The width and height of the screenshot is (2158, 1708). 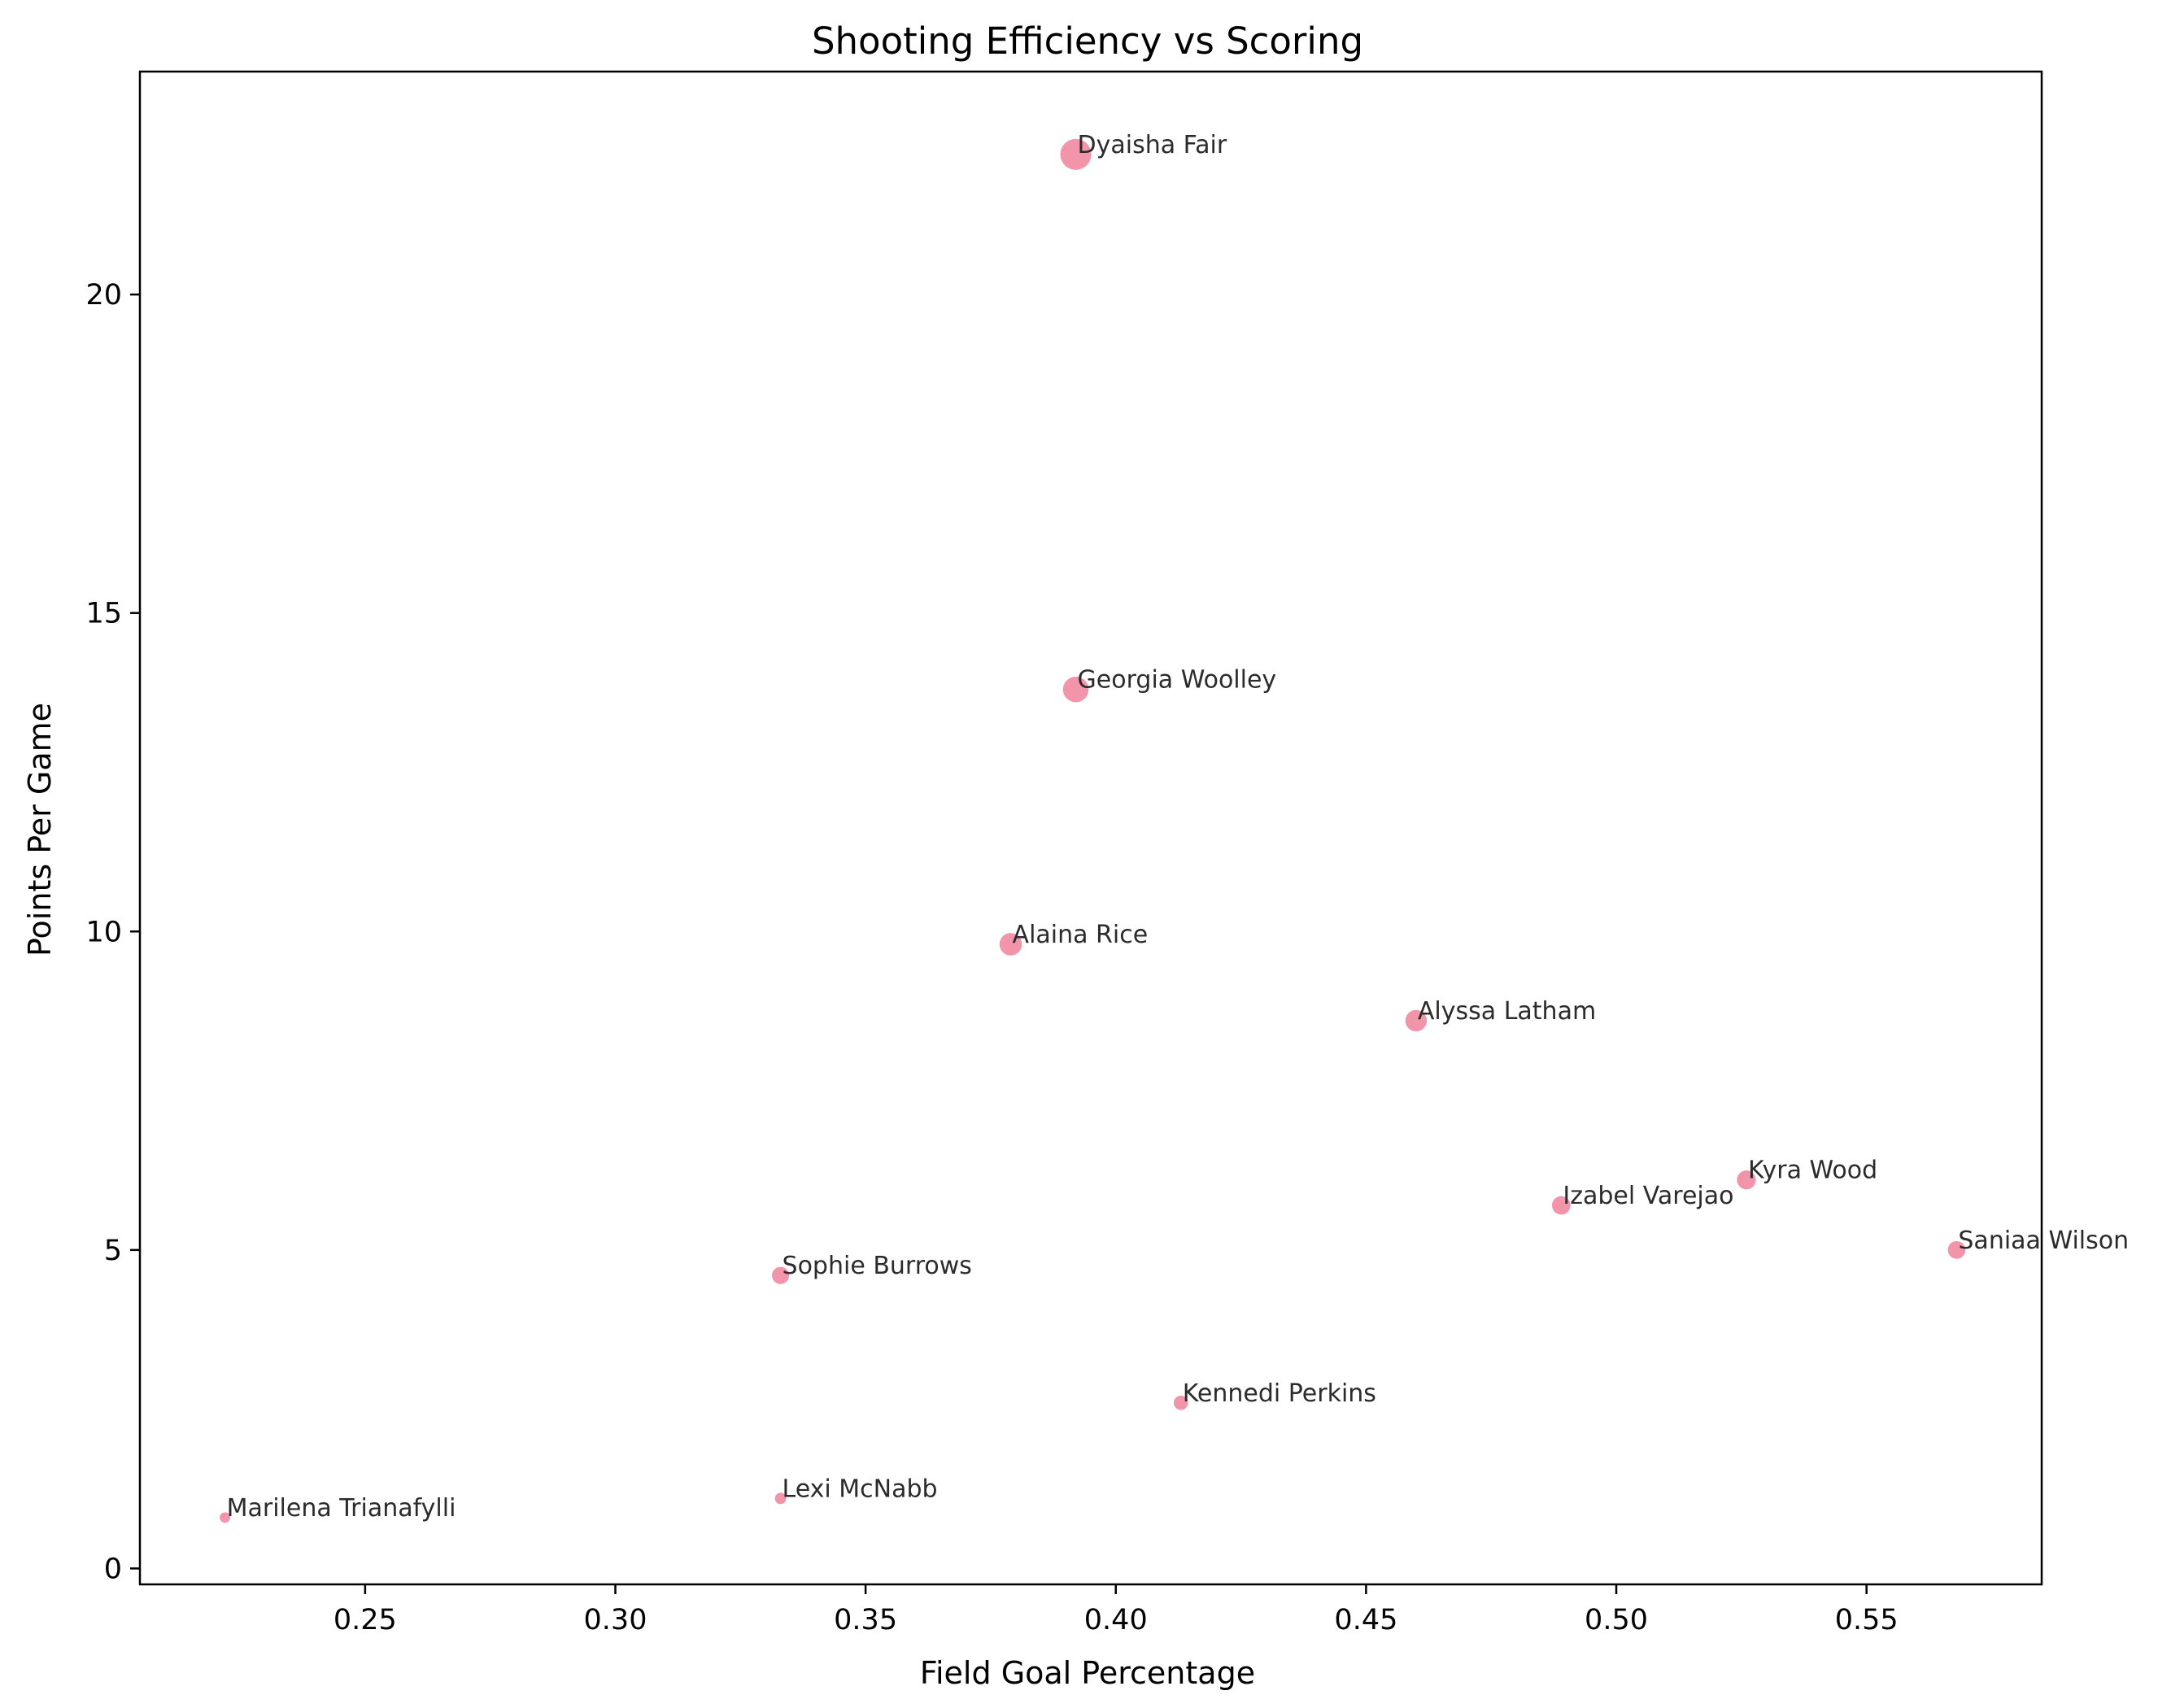 What do you see at coordinates (103, 932) in the screenshot?
I see `y-tick-label: 10` at bounding box center [103, 932].